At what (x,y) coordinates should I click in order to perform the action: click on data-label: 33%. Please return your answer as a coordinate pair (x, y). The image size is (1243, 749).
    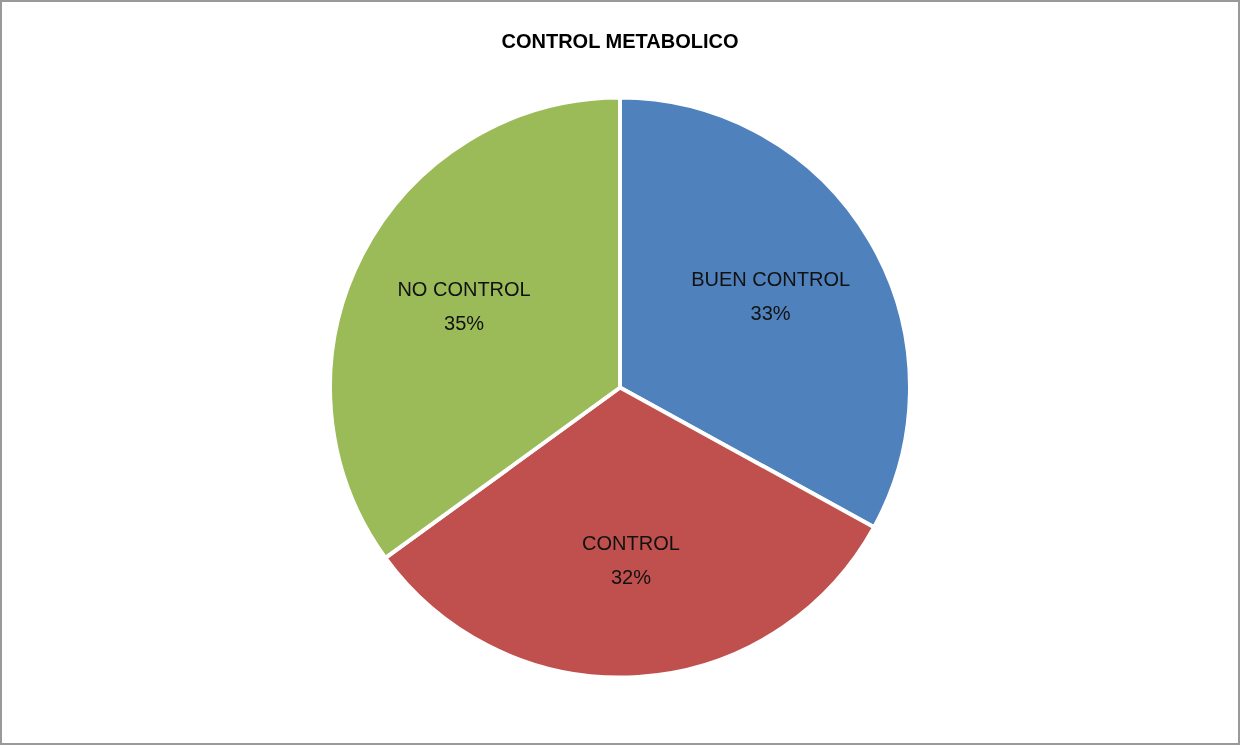
    Looking at the image, I should click on (770, 313).